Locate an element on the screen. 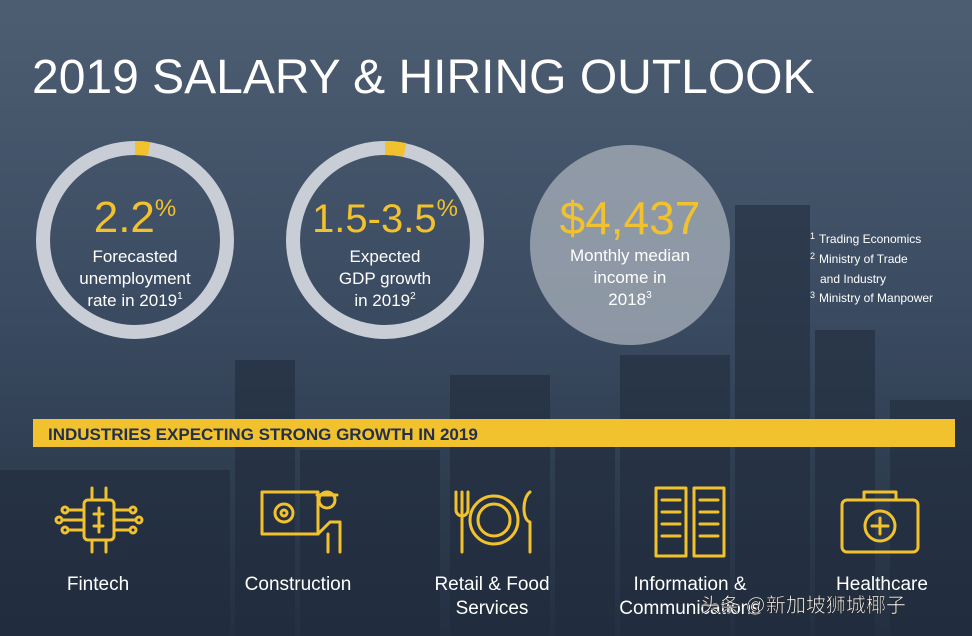 Image resolution: width=972 pixels, height=636 pixels. icon-construction is located at coordinates (301, 522).